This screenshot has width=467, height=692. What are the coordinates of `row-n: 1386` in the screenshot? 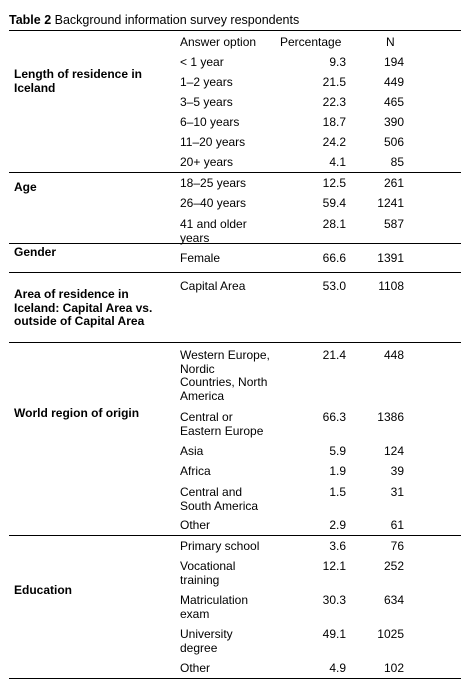 It's located at (390, 417).